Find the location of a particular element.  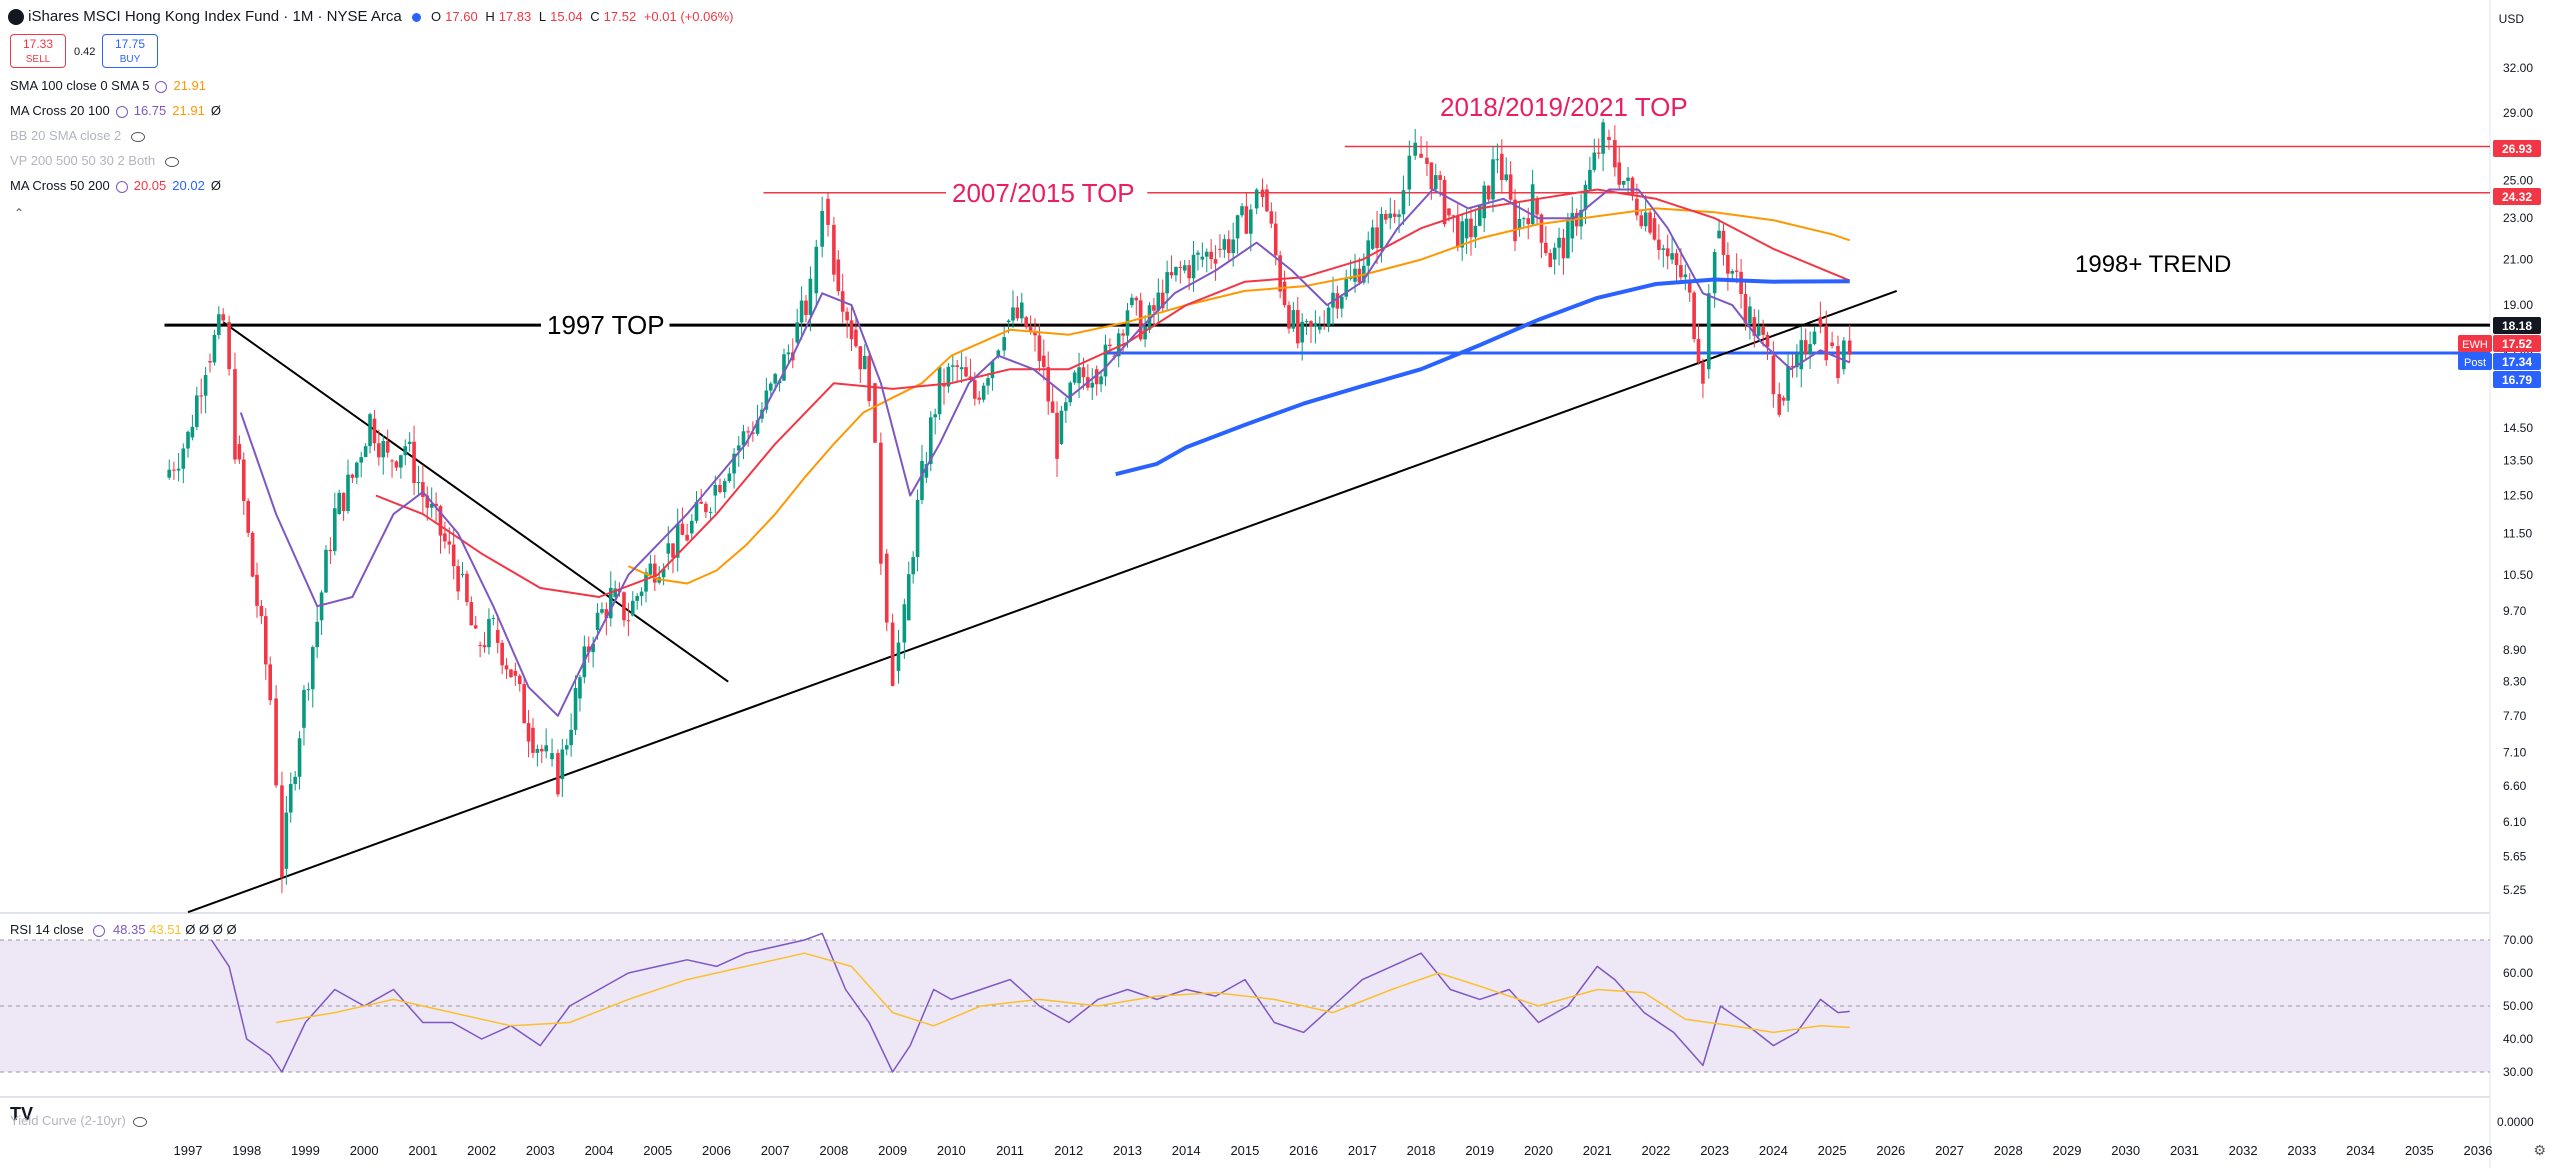

price-axis-tick: 6.10 is located at coordinates (2515, 822).